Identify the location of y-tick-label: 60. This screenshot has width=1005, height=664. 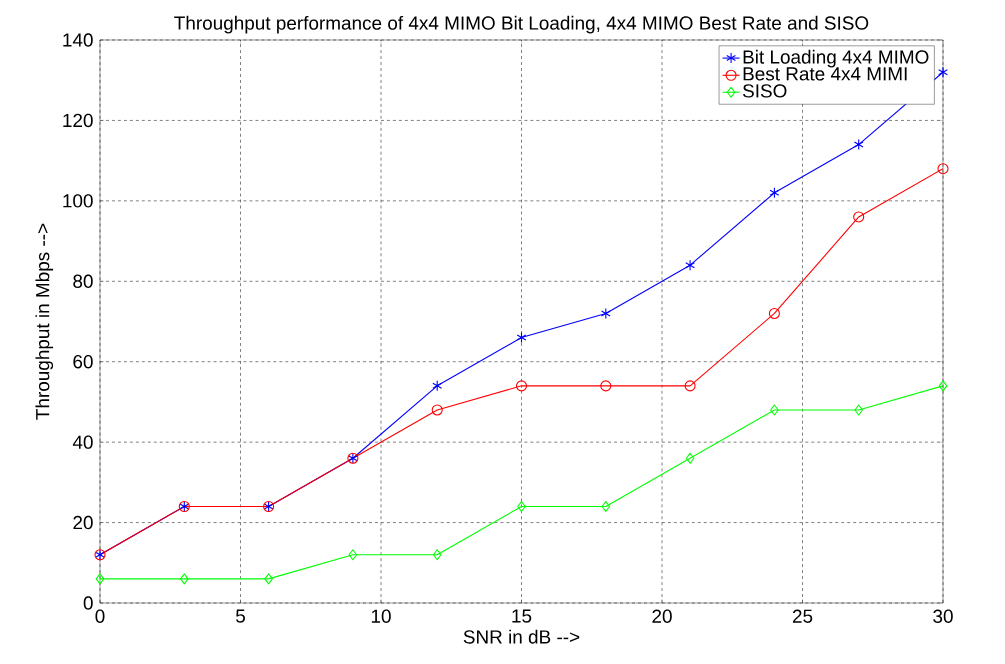
(83, 362).